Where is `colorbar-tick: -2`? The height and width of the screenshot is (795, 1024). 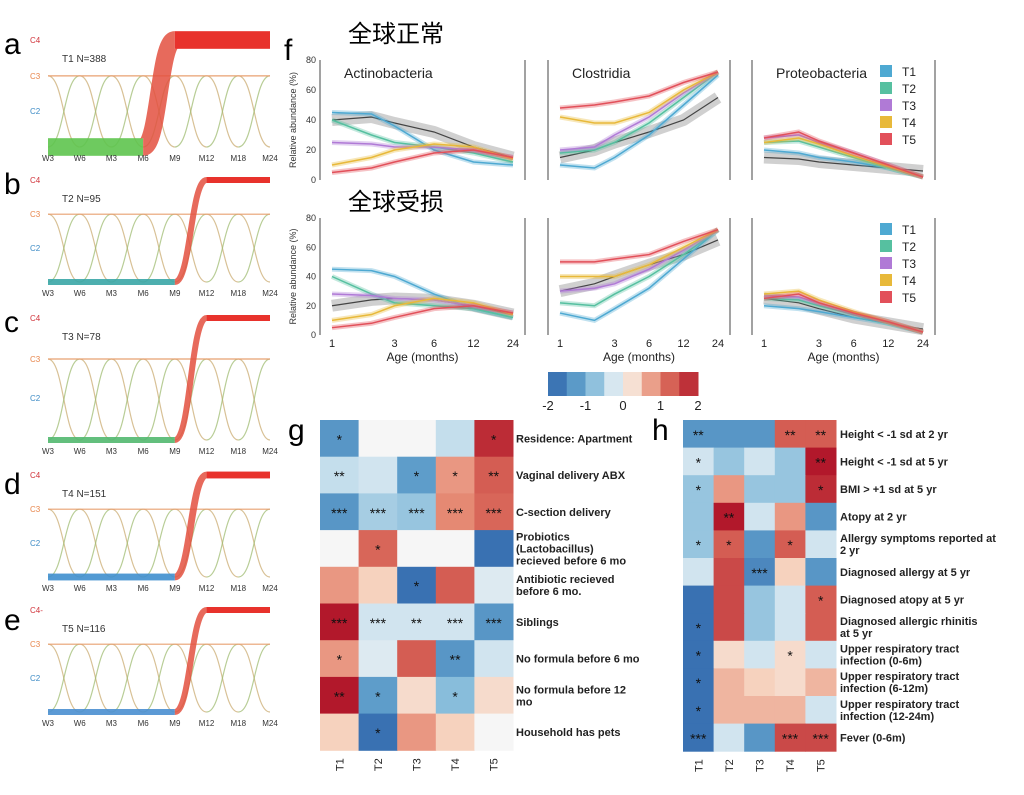 colorbar-tick: -2 is located at coordinates (548, 405).